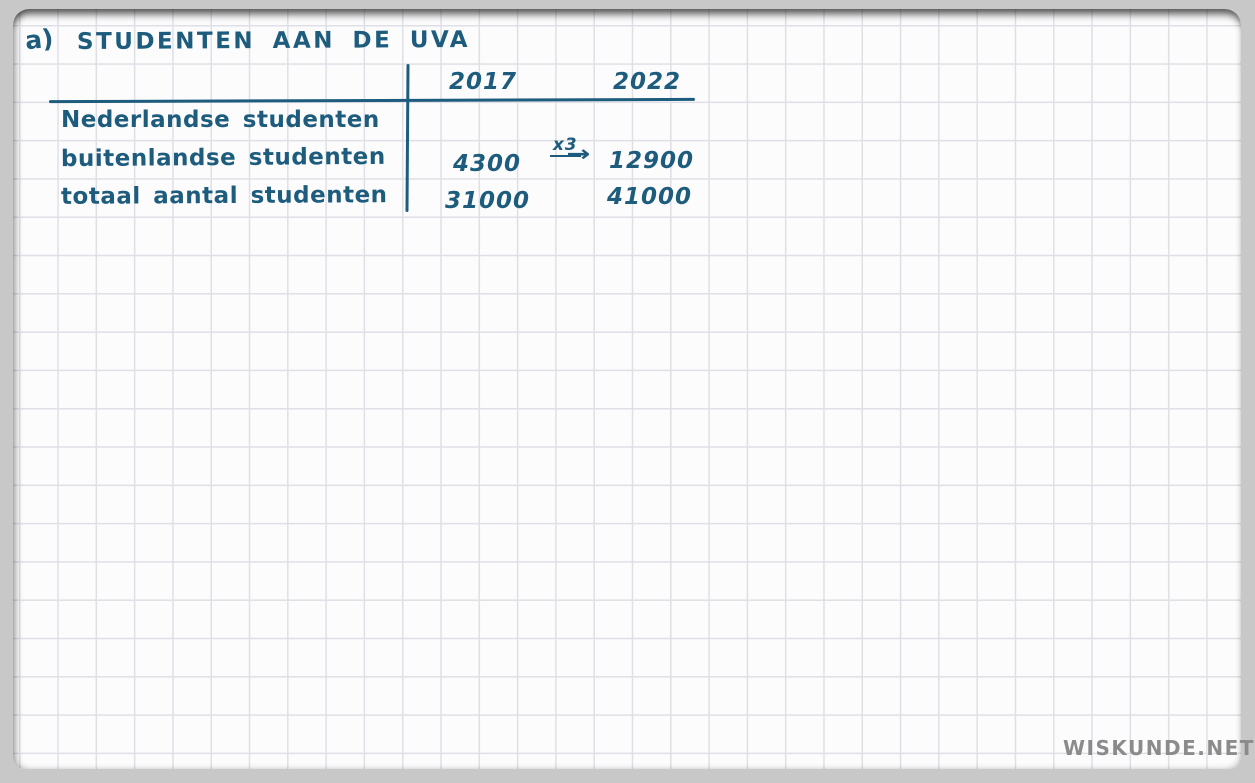 Image resolution: width=1255 pixels, height=783 pixels. What do you see at coordinates (1159, 748) in the screenshot?
I see `watermark: WISKUNDE.NET` at bounding box center [1159, 748].